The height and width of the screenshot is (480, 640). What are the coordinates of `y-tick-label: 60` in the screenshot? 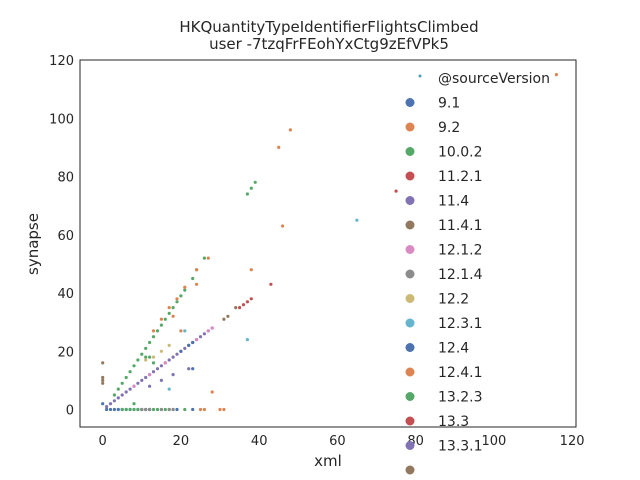 It's located at (65, 236).